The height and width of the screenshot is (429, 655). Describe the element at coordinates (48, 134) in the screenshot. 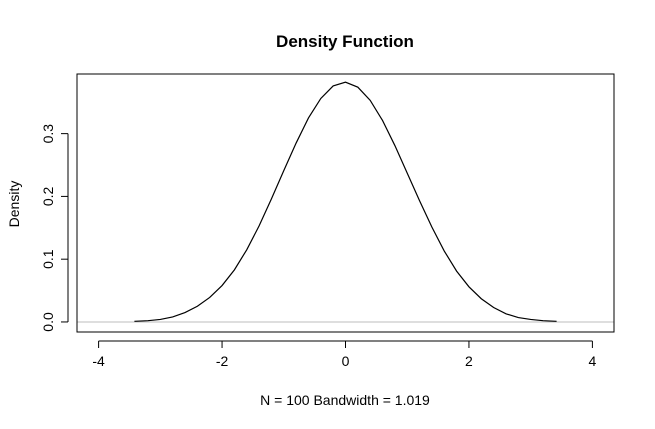

I see `y-tick-label: 0.3` at that location.